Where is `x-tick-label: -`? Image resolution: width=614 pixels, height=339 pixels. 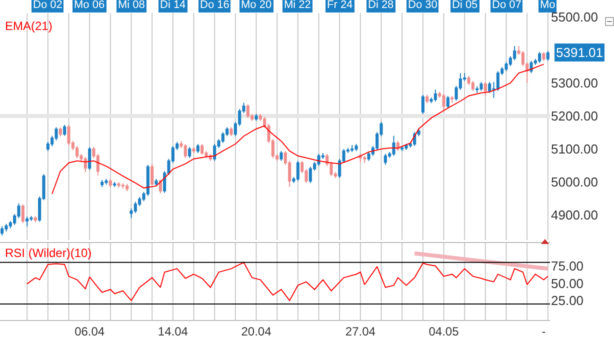
x-tick-label: - is located at coordinates (544, 331).